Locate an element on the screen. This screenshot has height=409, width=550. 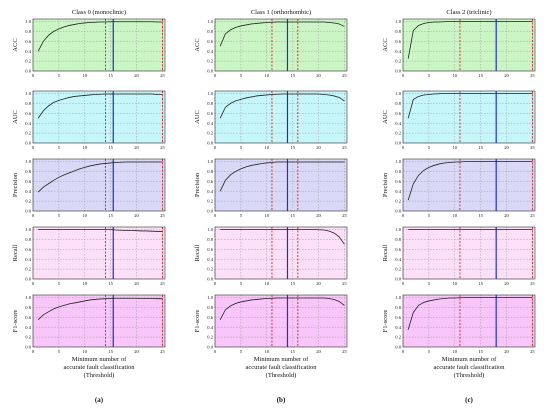
x-axis-label-line: accurate fault classification is located at coordinates (469, 367).